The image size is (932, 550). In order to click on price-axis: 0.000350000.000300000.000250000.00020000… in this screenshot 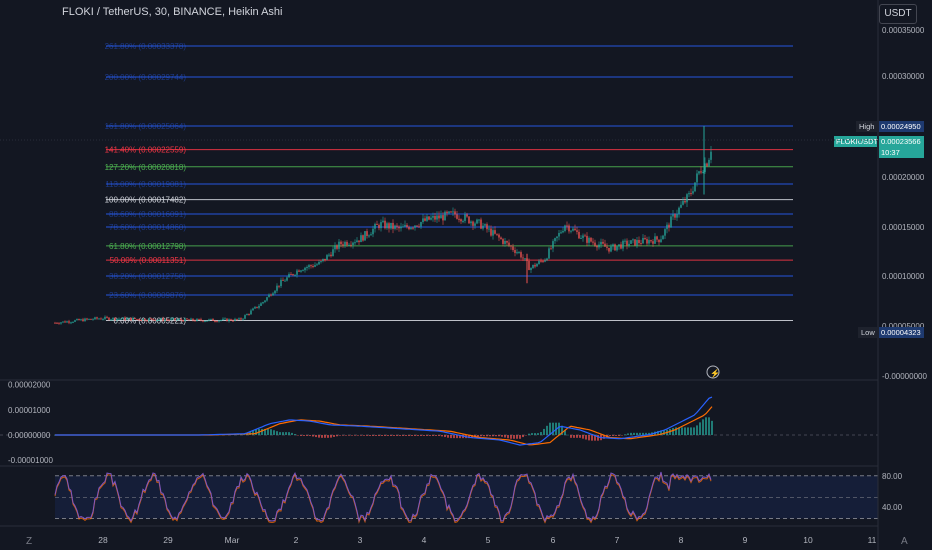, I will do `click(880, 203)`.